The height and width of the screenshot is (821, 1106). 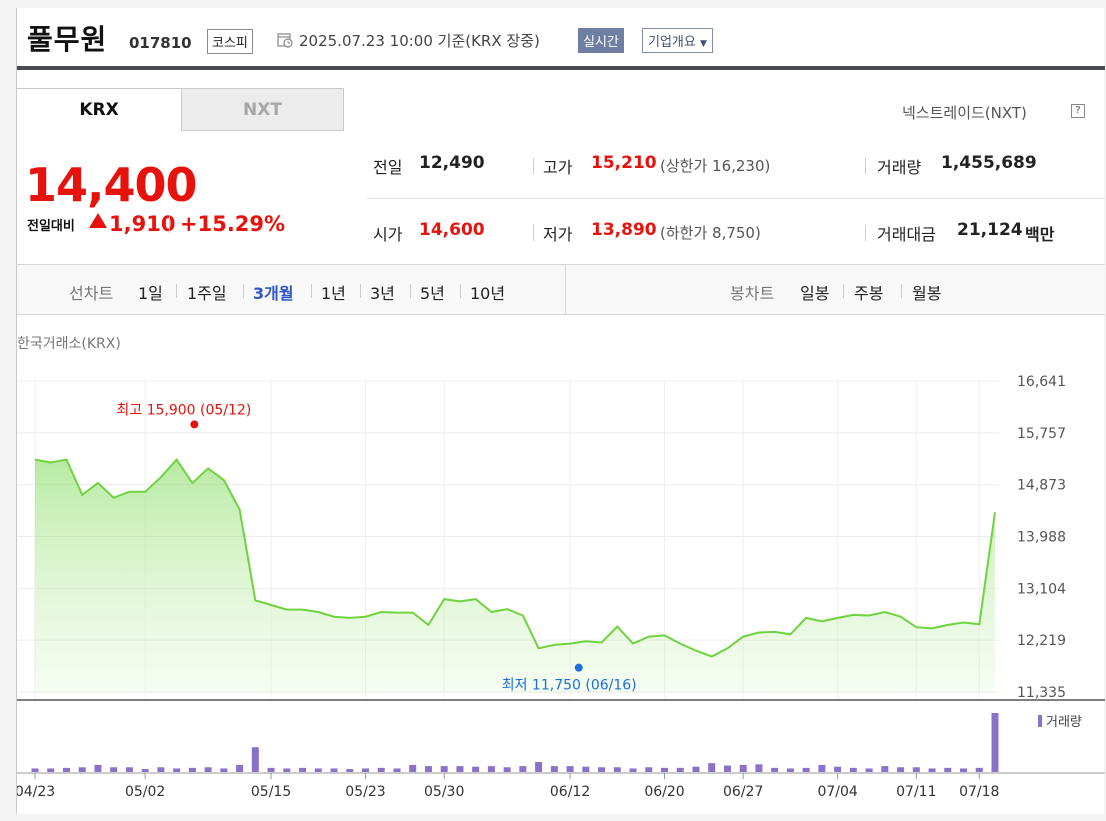 What do you see at coordinates (736, 198) in the screenshot?
I see `stats-divider` at bounding box center [736, 198].